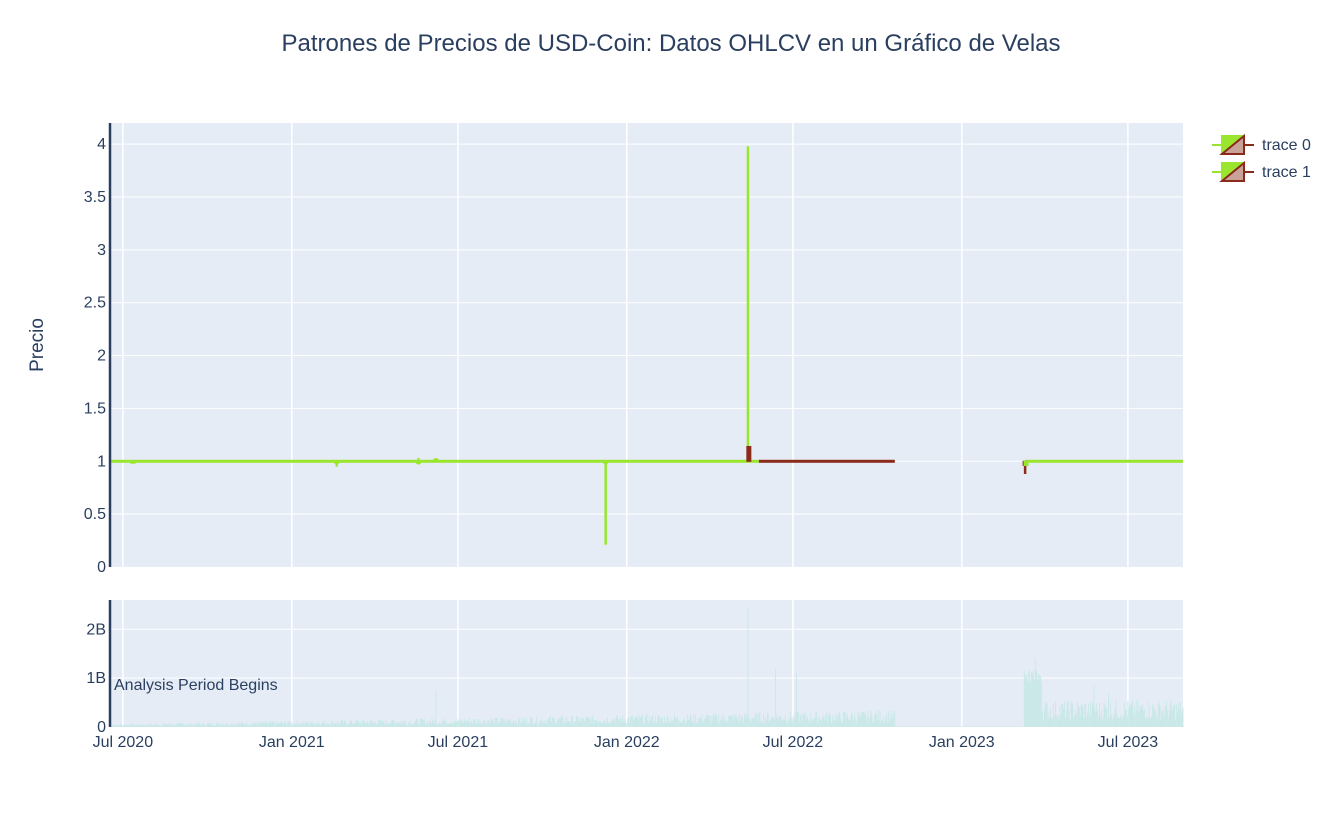 The image size is (1332, 832). I want to click on legend-item-trace-0: trace 0, so click(1261, 144).